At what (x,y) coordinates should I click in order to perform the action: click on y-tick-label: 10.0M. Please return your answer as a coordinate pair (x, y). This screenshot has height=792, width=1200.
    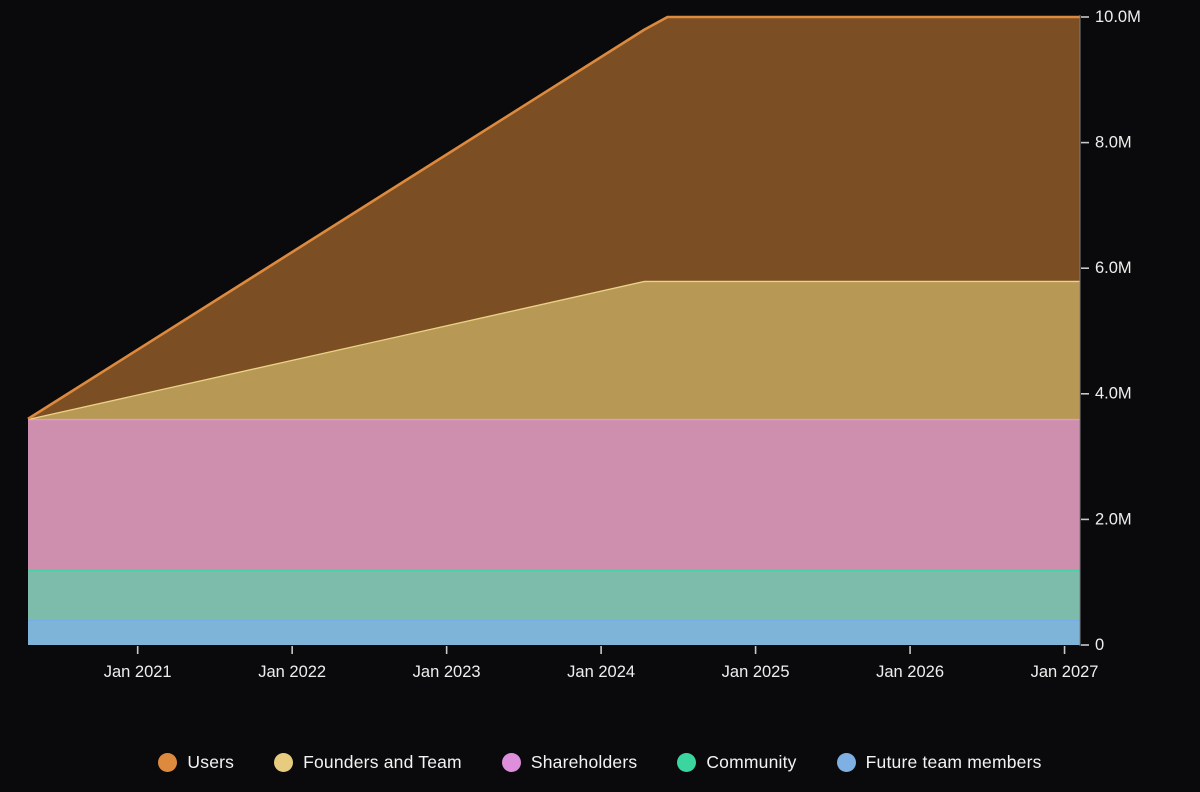
    Looking at the image, I should click on (1118, 17).